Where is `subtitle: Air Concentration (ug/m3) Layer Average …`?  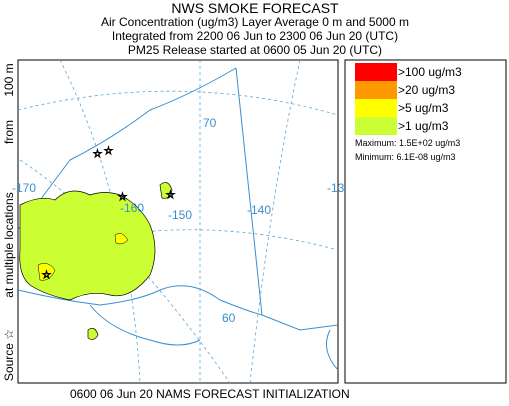 subtitle: Air Concentration (ug/m3) Layer Average … is located at coordinates (255, 22).